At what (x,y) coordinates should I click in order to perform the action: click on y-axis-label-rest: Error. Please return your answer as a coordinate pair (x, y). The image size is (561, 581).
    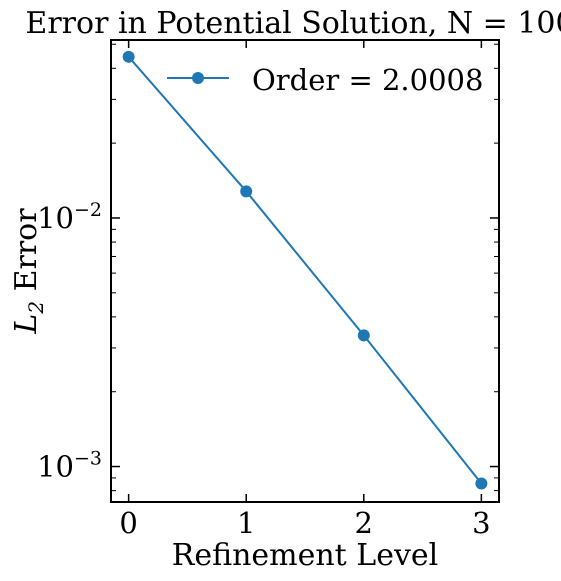
    Looking at the image, I should click on (26, 254).